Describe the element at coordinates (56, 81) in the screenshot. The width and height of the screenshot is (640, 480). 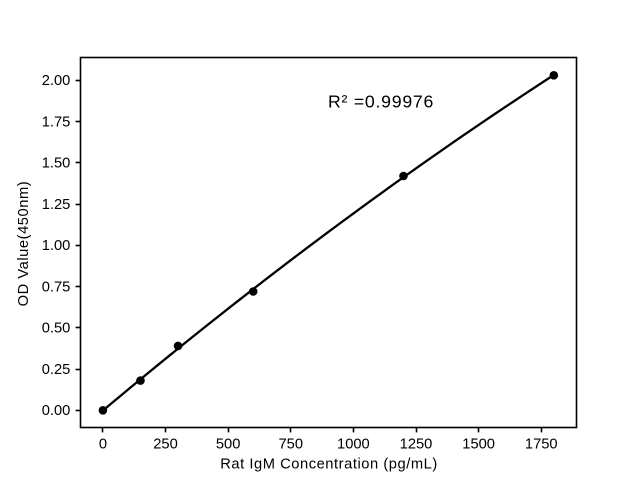
I see `svg-text: 2.00` at that location.